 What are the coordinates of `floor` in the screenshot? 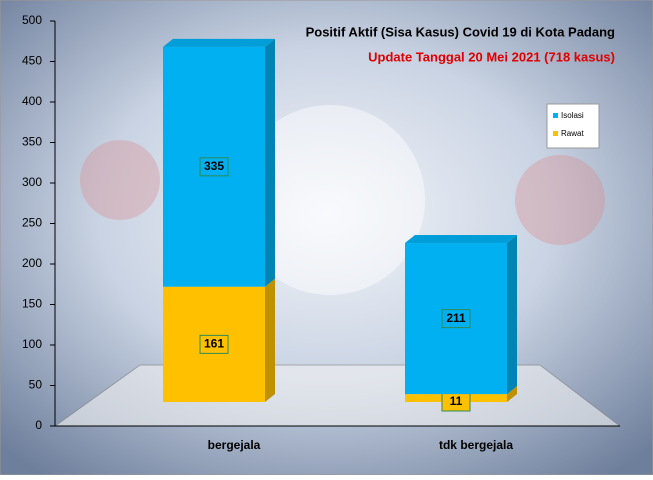 It's located at (337, 395).